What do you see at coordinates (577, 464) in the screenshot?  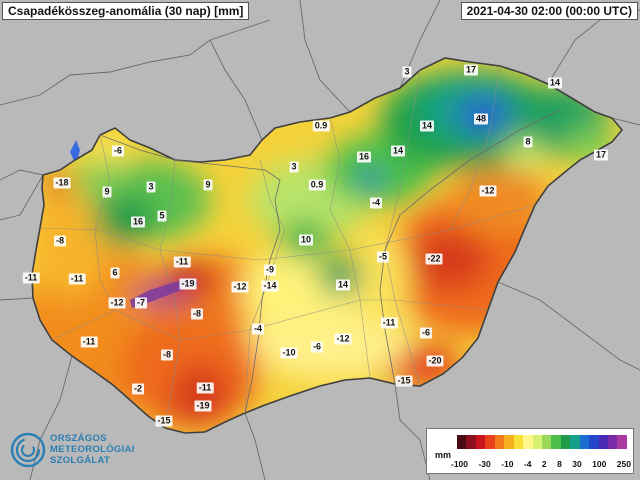 I see `legend-tick-label: 30` at bounding box center [577, 464].